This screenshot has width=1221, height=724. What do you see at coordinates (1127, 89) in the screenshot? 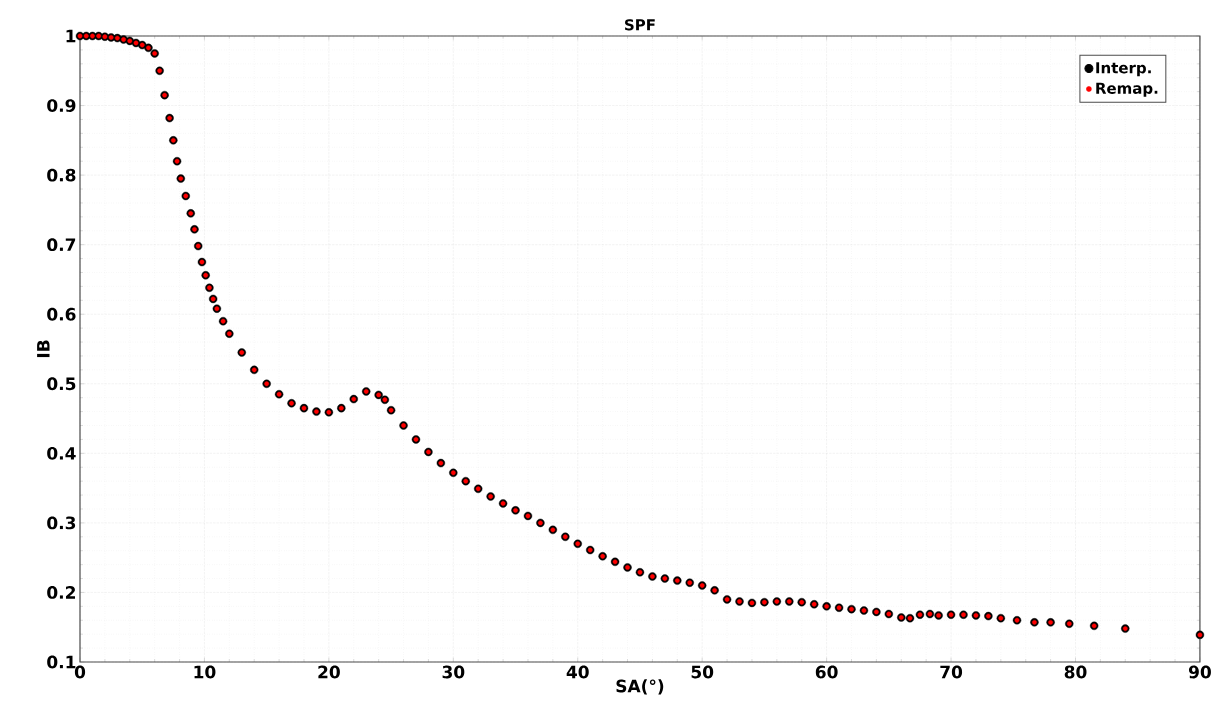
I see `legend-label: Remap.` at bounding box center [1127, 89].